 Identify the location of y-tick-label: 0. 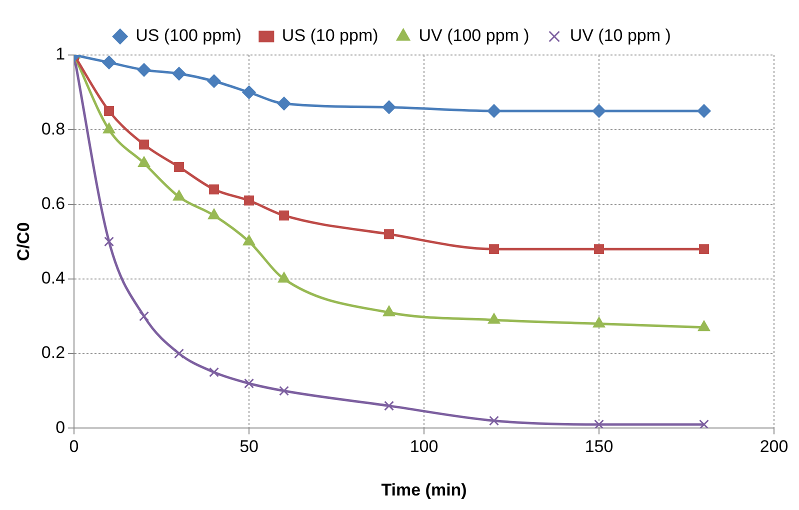
(61, 427).